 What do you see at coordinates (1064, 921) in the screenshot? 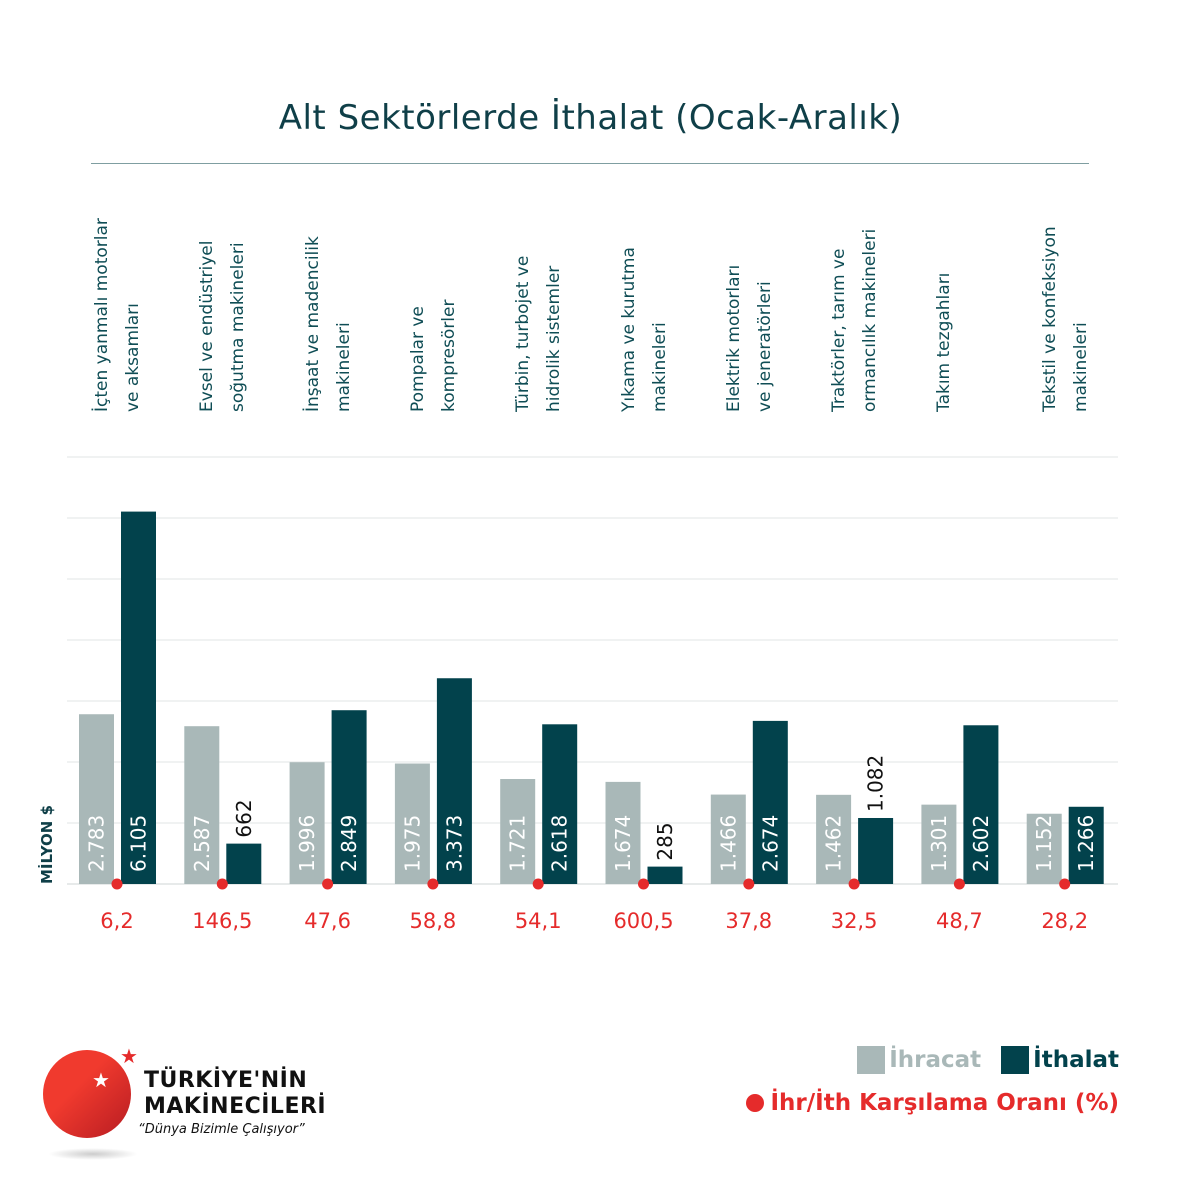
I see `ratio-label: 28,2` at bounding box center [1064, 921].